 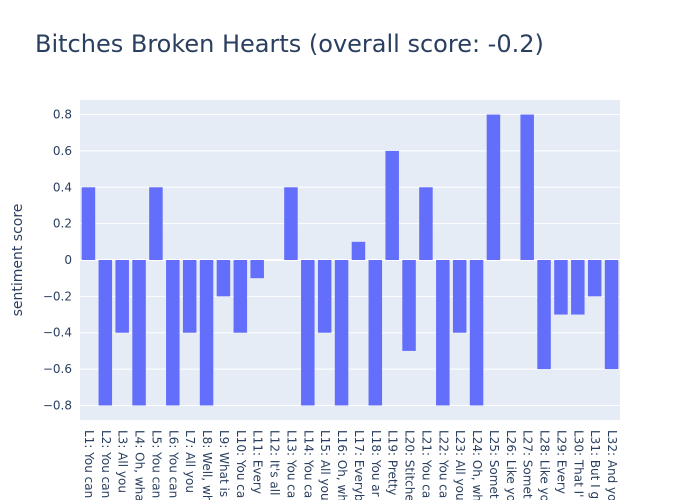 I want to click on x-tick-label: L11: Every, so click(x=258, y=462).